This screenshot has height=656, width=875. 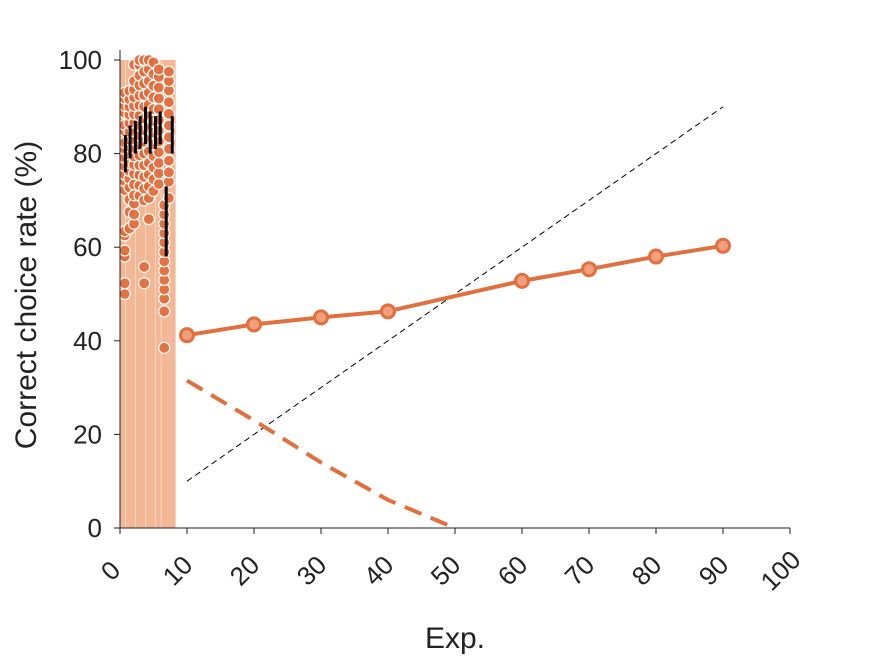 I want to click on x-axis-label: Exp., so click(x=455, y=638).